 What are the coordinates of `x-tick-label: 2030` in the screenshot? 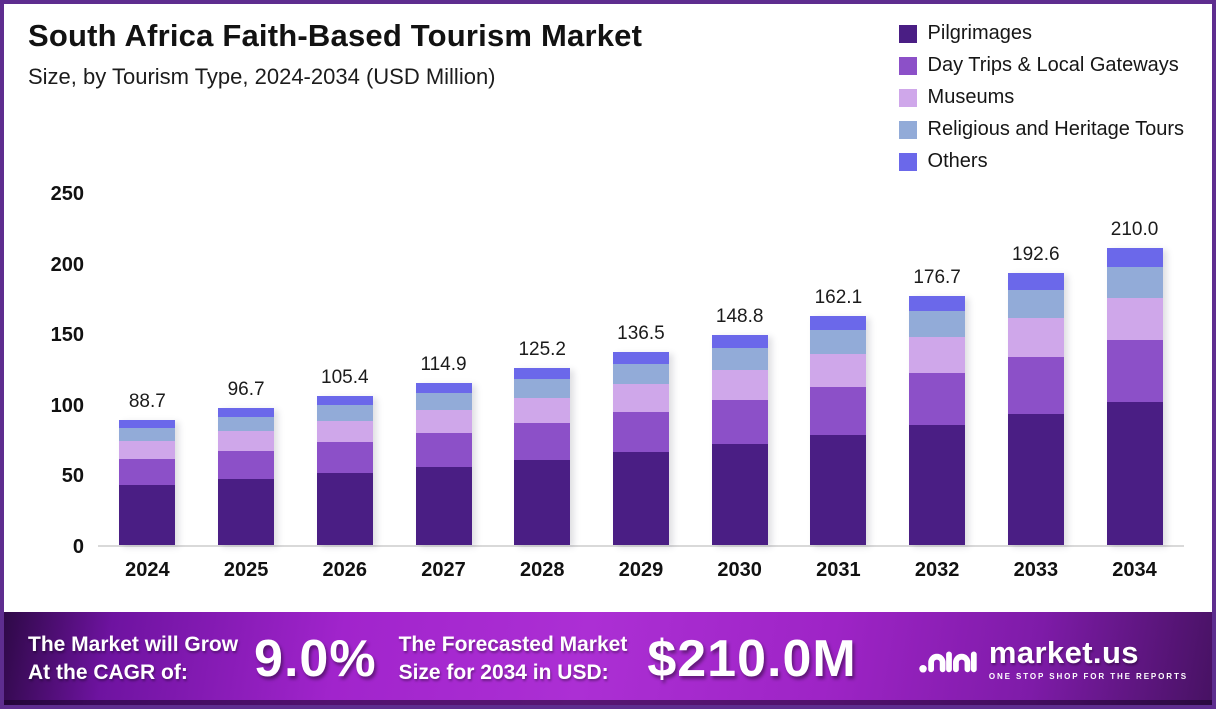 It's located at (739, 570).